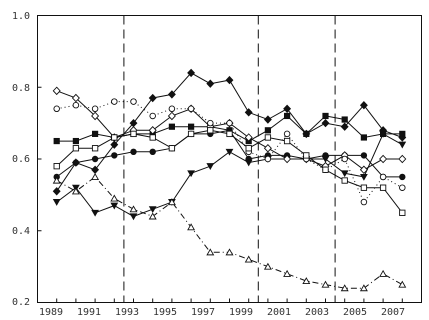 The image size is (429, 320). Describe the element at coordinates (114, 155) in the screenshot. I see `data-point-filled-circle-1992` at that location.